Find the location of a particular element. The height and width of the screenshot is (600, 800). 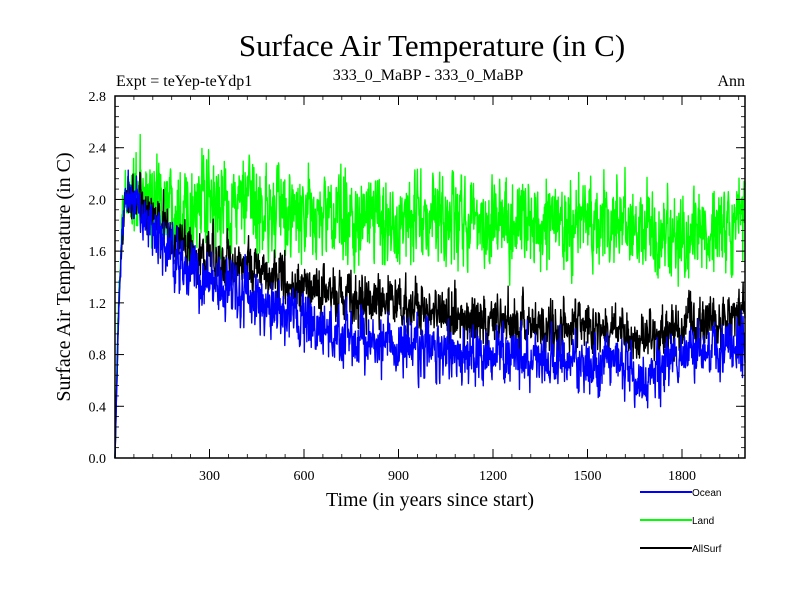

y-axis-label: Surface Air Temperature (in C) is located at coordinates (64, 276).